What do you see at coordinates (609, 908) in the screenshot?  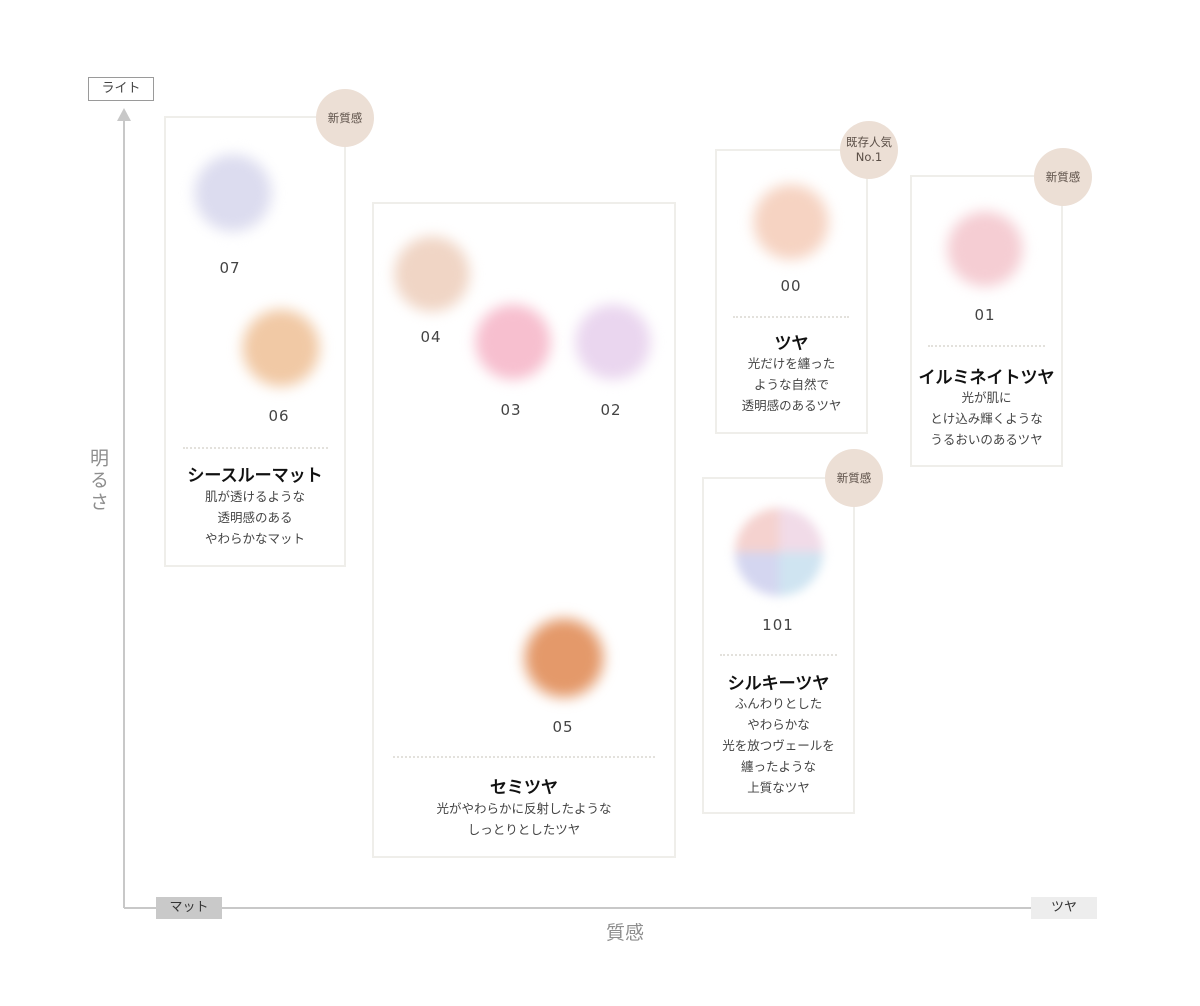 I see `x-axis-line` at bounding box center [609, 908].